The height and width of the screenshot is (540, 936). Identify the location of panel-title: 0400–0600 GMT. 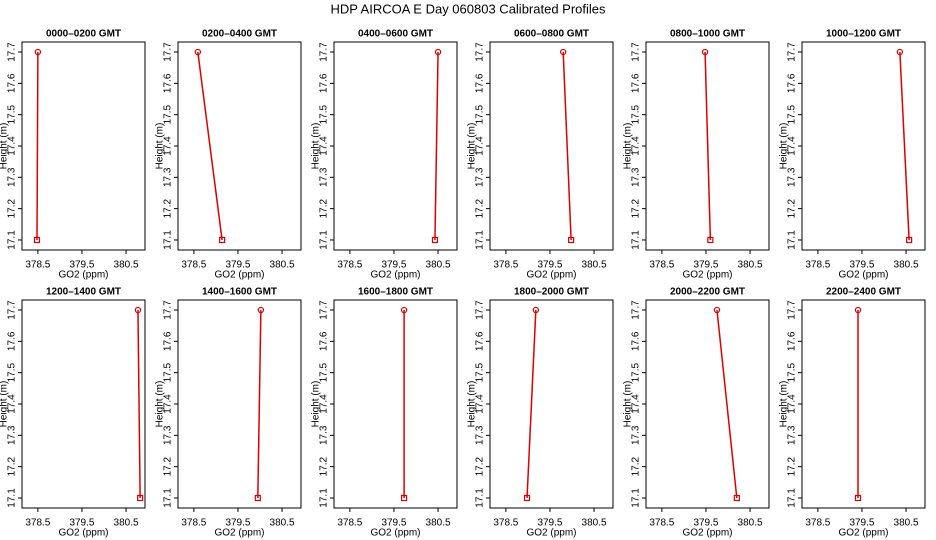
(395, 34).